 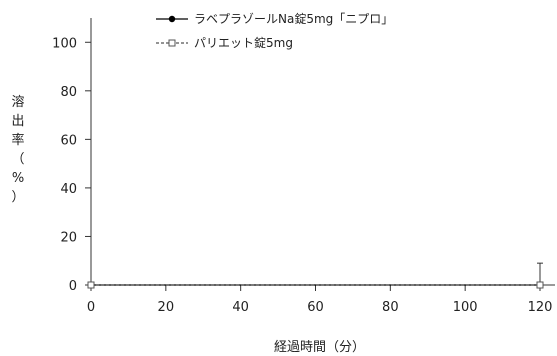 I want to click on y-axis-title-char: 率, so click(x=17, y=140).